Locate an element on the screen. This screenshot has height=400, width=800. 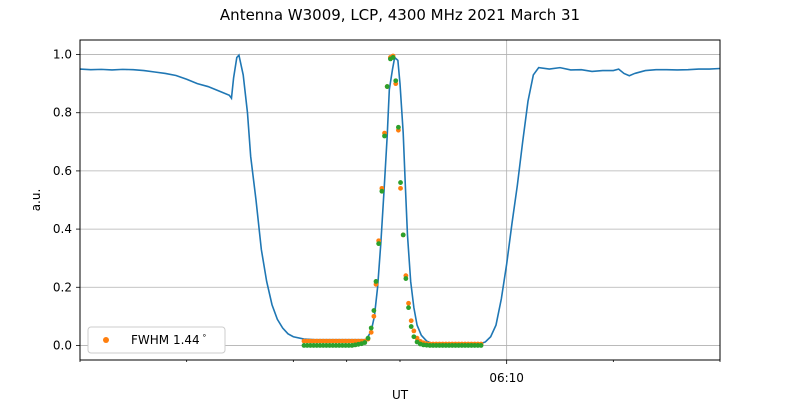
x-axis-label: UT is located at coordinates (400, 394).